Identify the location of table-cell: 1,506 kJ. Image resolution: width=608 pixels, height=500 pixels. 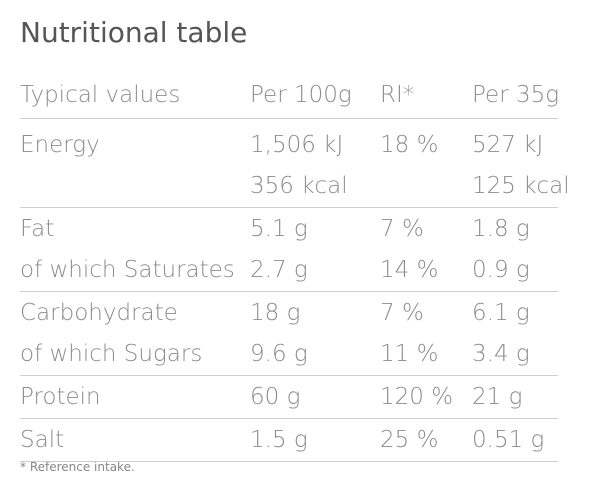
(297, 145).